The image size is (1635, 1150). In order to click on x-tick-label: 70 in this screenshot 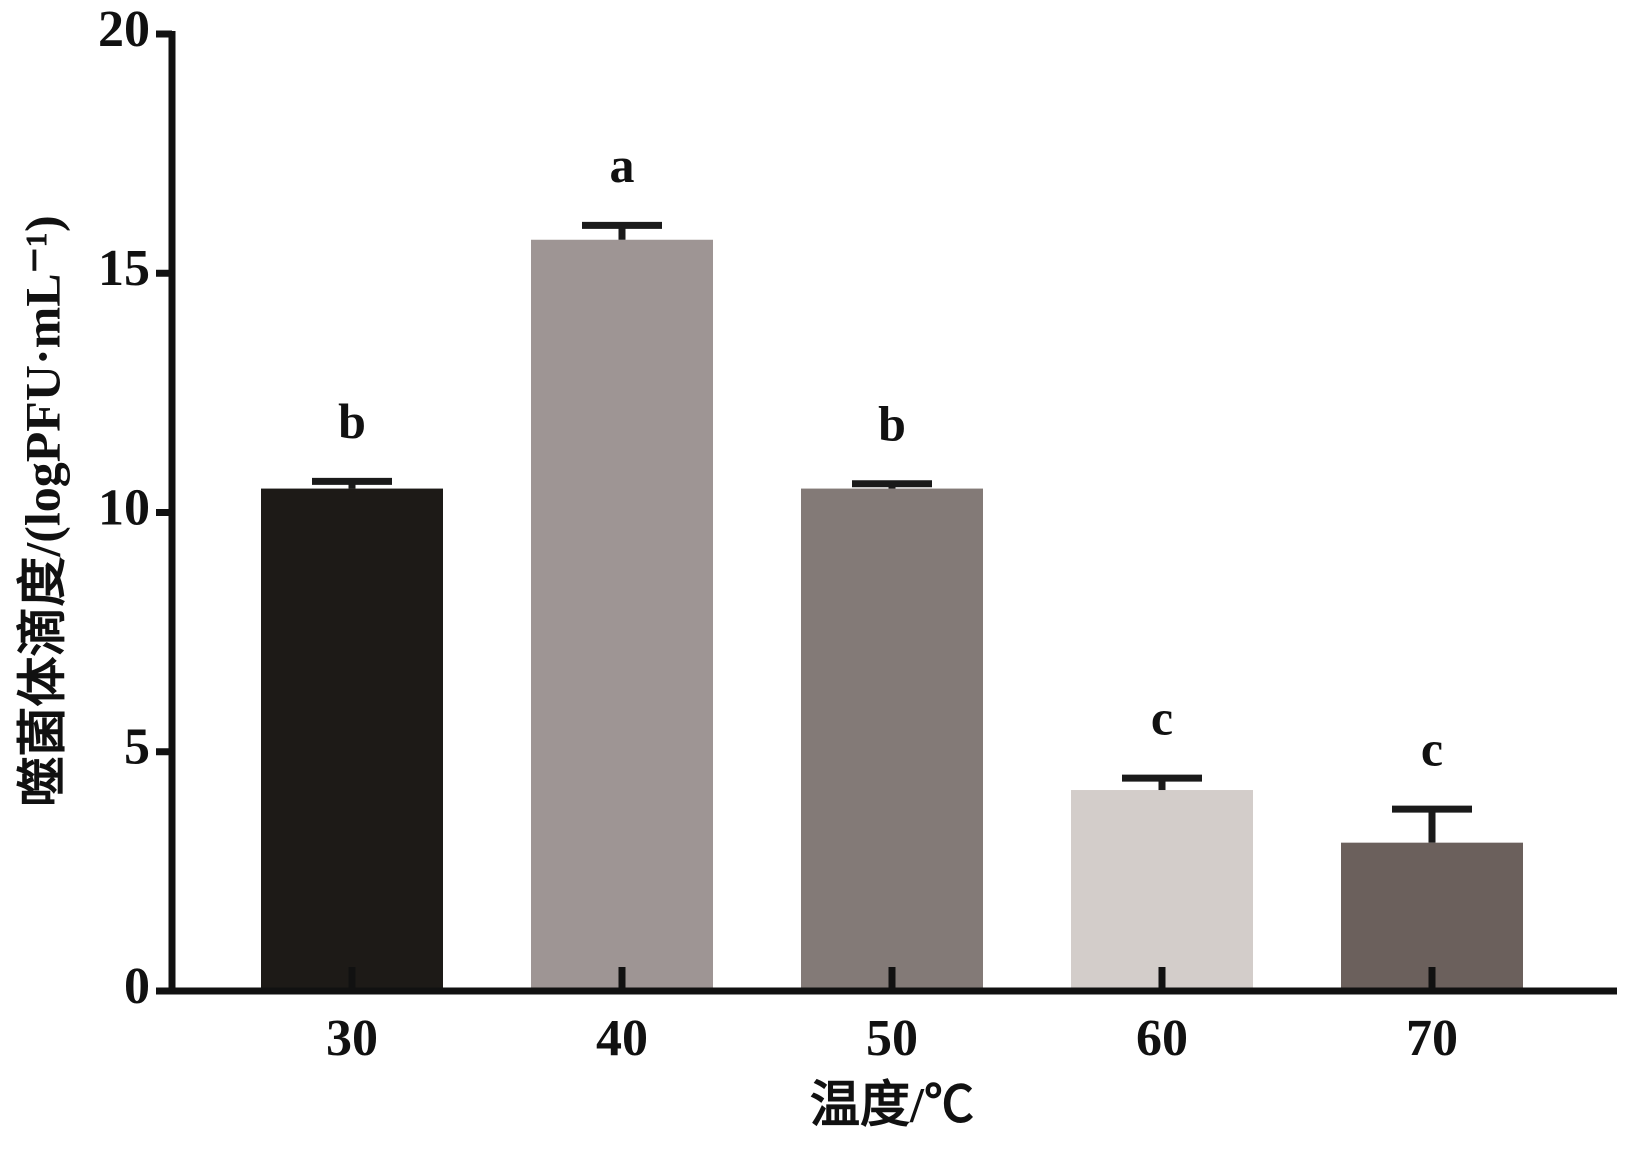, I will do `click(1432, 1038)`.